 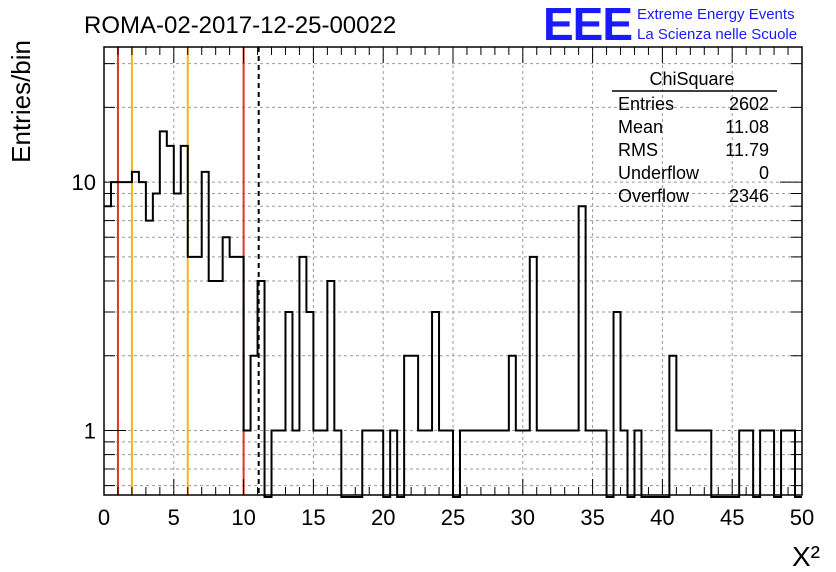 I want to click on stats-label-overflow: Overflow, so click(x=654, y=196).